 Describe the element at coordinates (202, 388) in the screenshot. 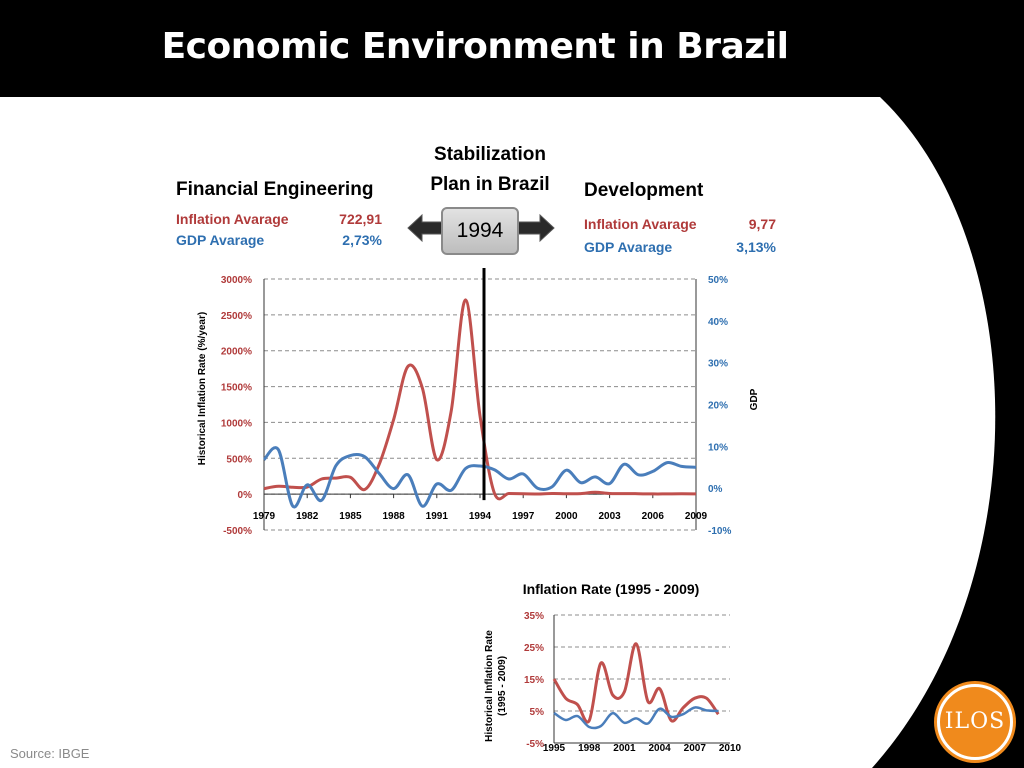

I see `y-axis-title: Historical Inflation Rate (%/year)` at that location.